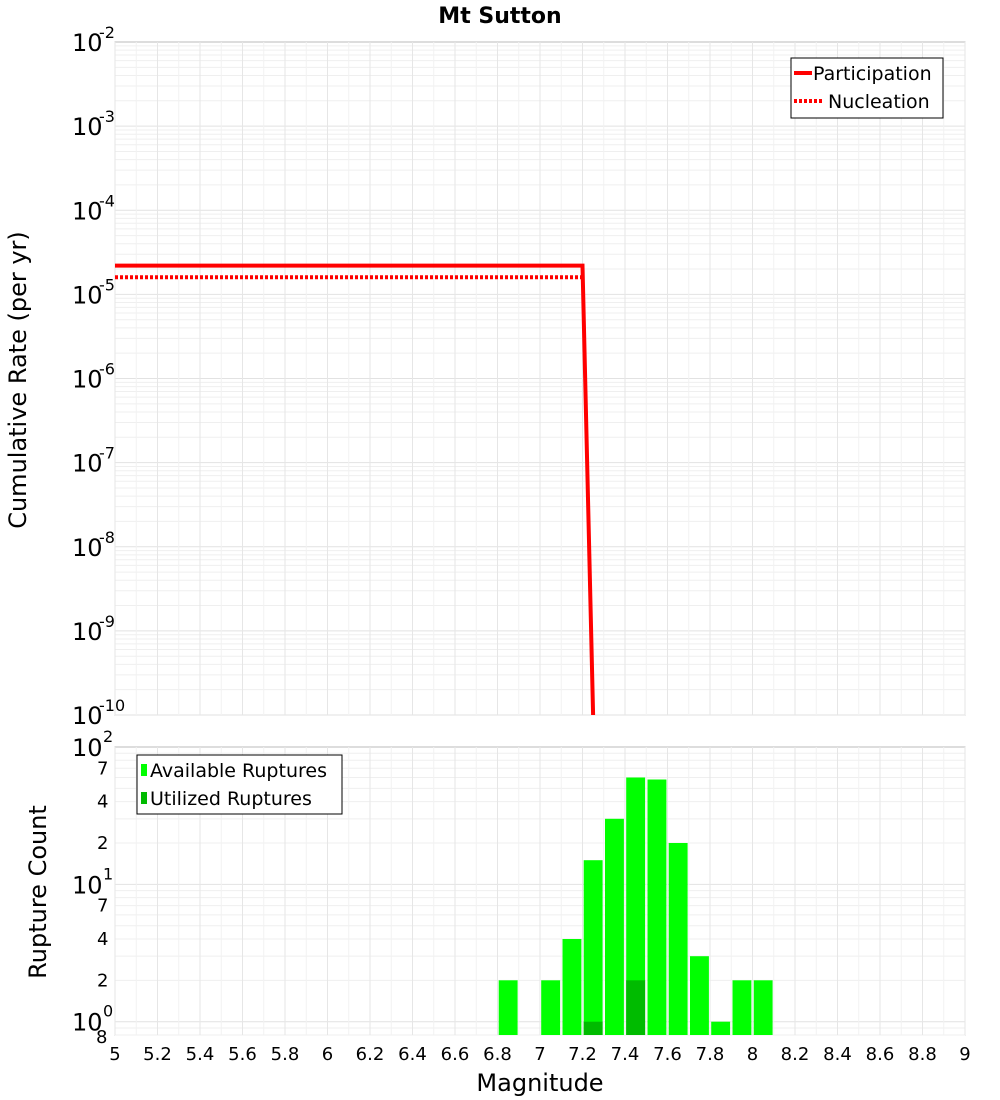 The width and height of the screenshot is (1000, 1100). I want to click on x-tick-label: 6.8, so click(497, 1054).